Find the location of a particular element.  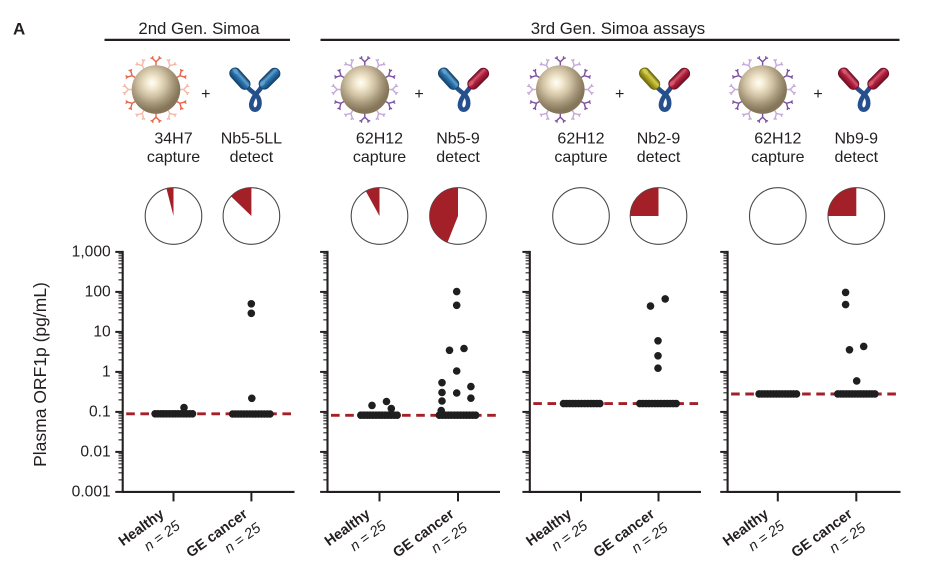

svg-text: 3rd Gen. Simoa assays is located at coordinates (618, 28).